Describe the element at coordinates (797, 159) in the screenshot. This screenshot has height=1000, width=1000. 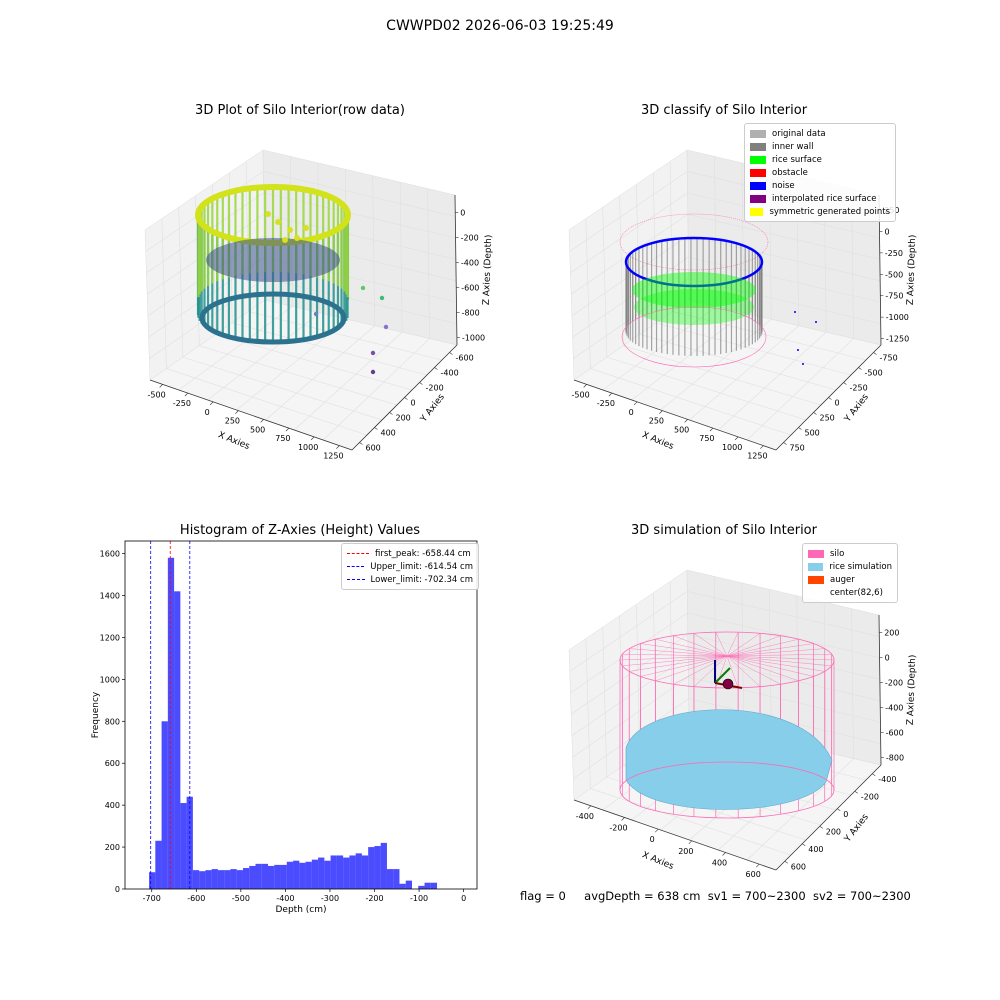
I see `legend-label: rice surface` at that location.